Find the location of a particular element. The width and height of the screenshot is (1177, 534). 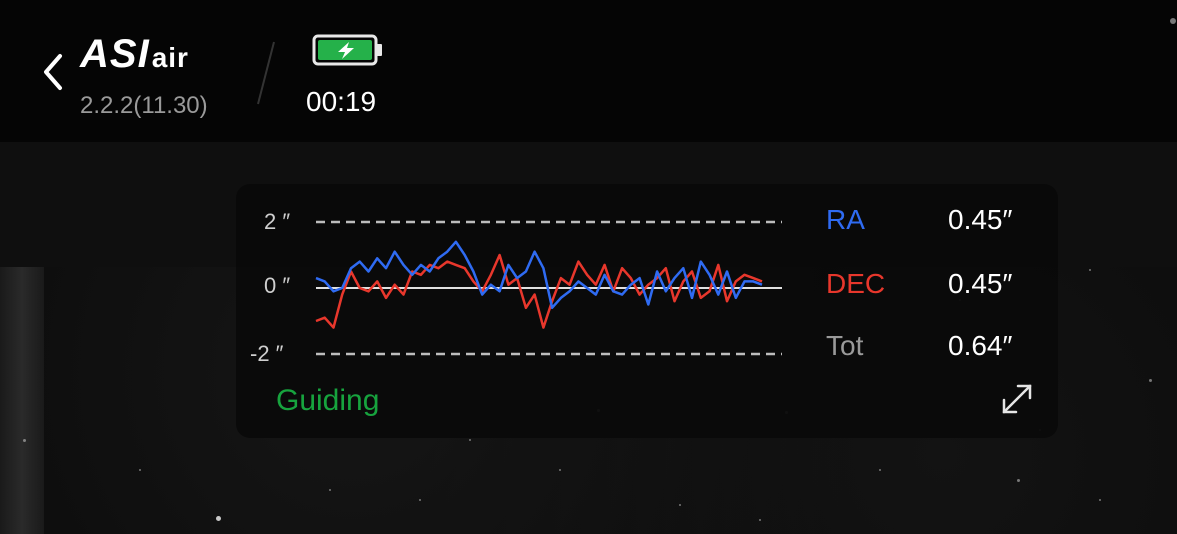

guide-graph is located at coordinates (548, 288).